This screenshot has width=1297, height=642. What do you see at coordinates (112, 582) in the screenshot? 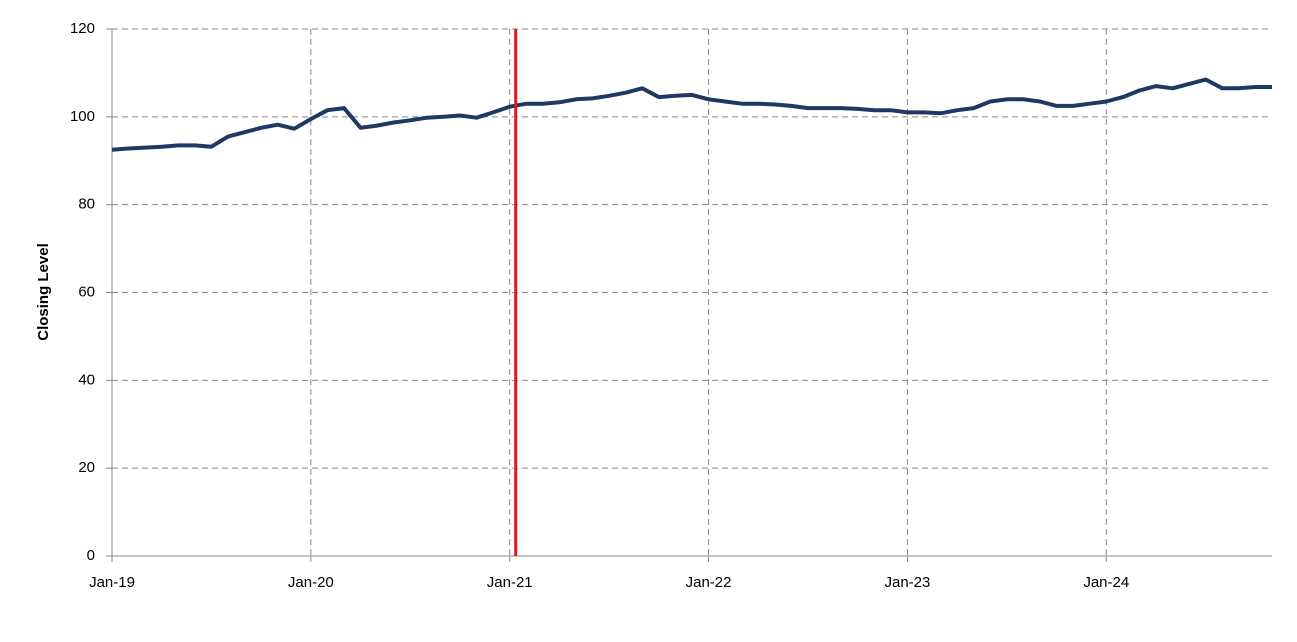
I see `x-tick-label: Jan-19` at bounding box center [112, 582].